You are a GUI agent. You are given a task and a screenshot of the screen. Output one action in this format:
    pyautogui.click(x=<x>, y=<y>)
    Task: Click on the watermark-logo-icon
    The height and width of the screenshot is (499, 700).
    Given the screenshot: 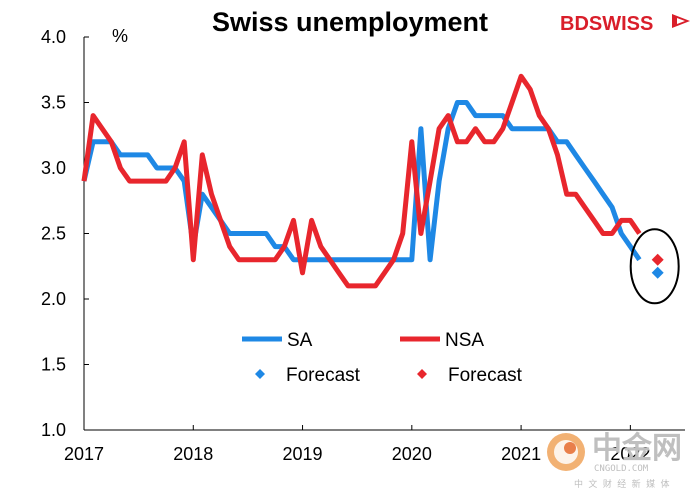 What is the action you would take?
    pyautogui.click(x=566, y=452)
    